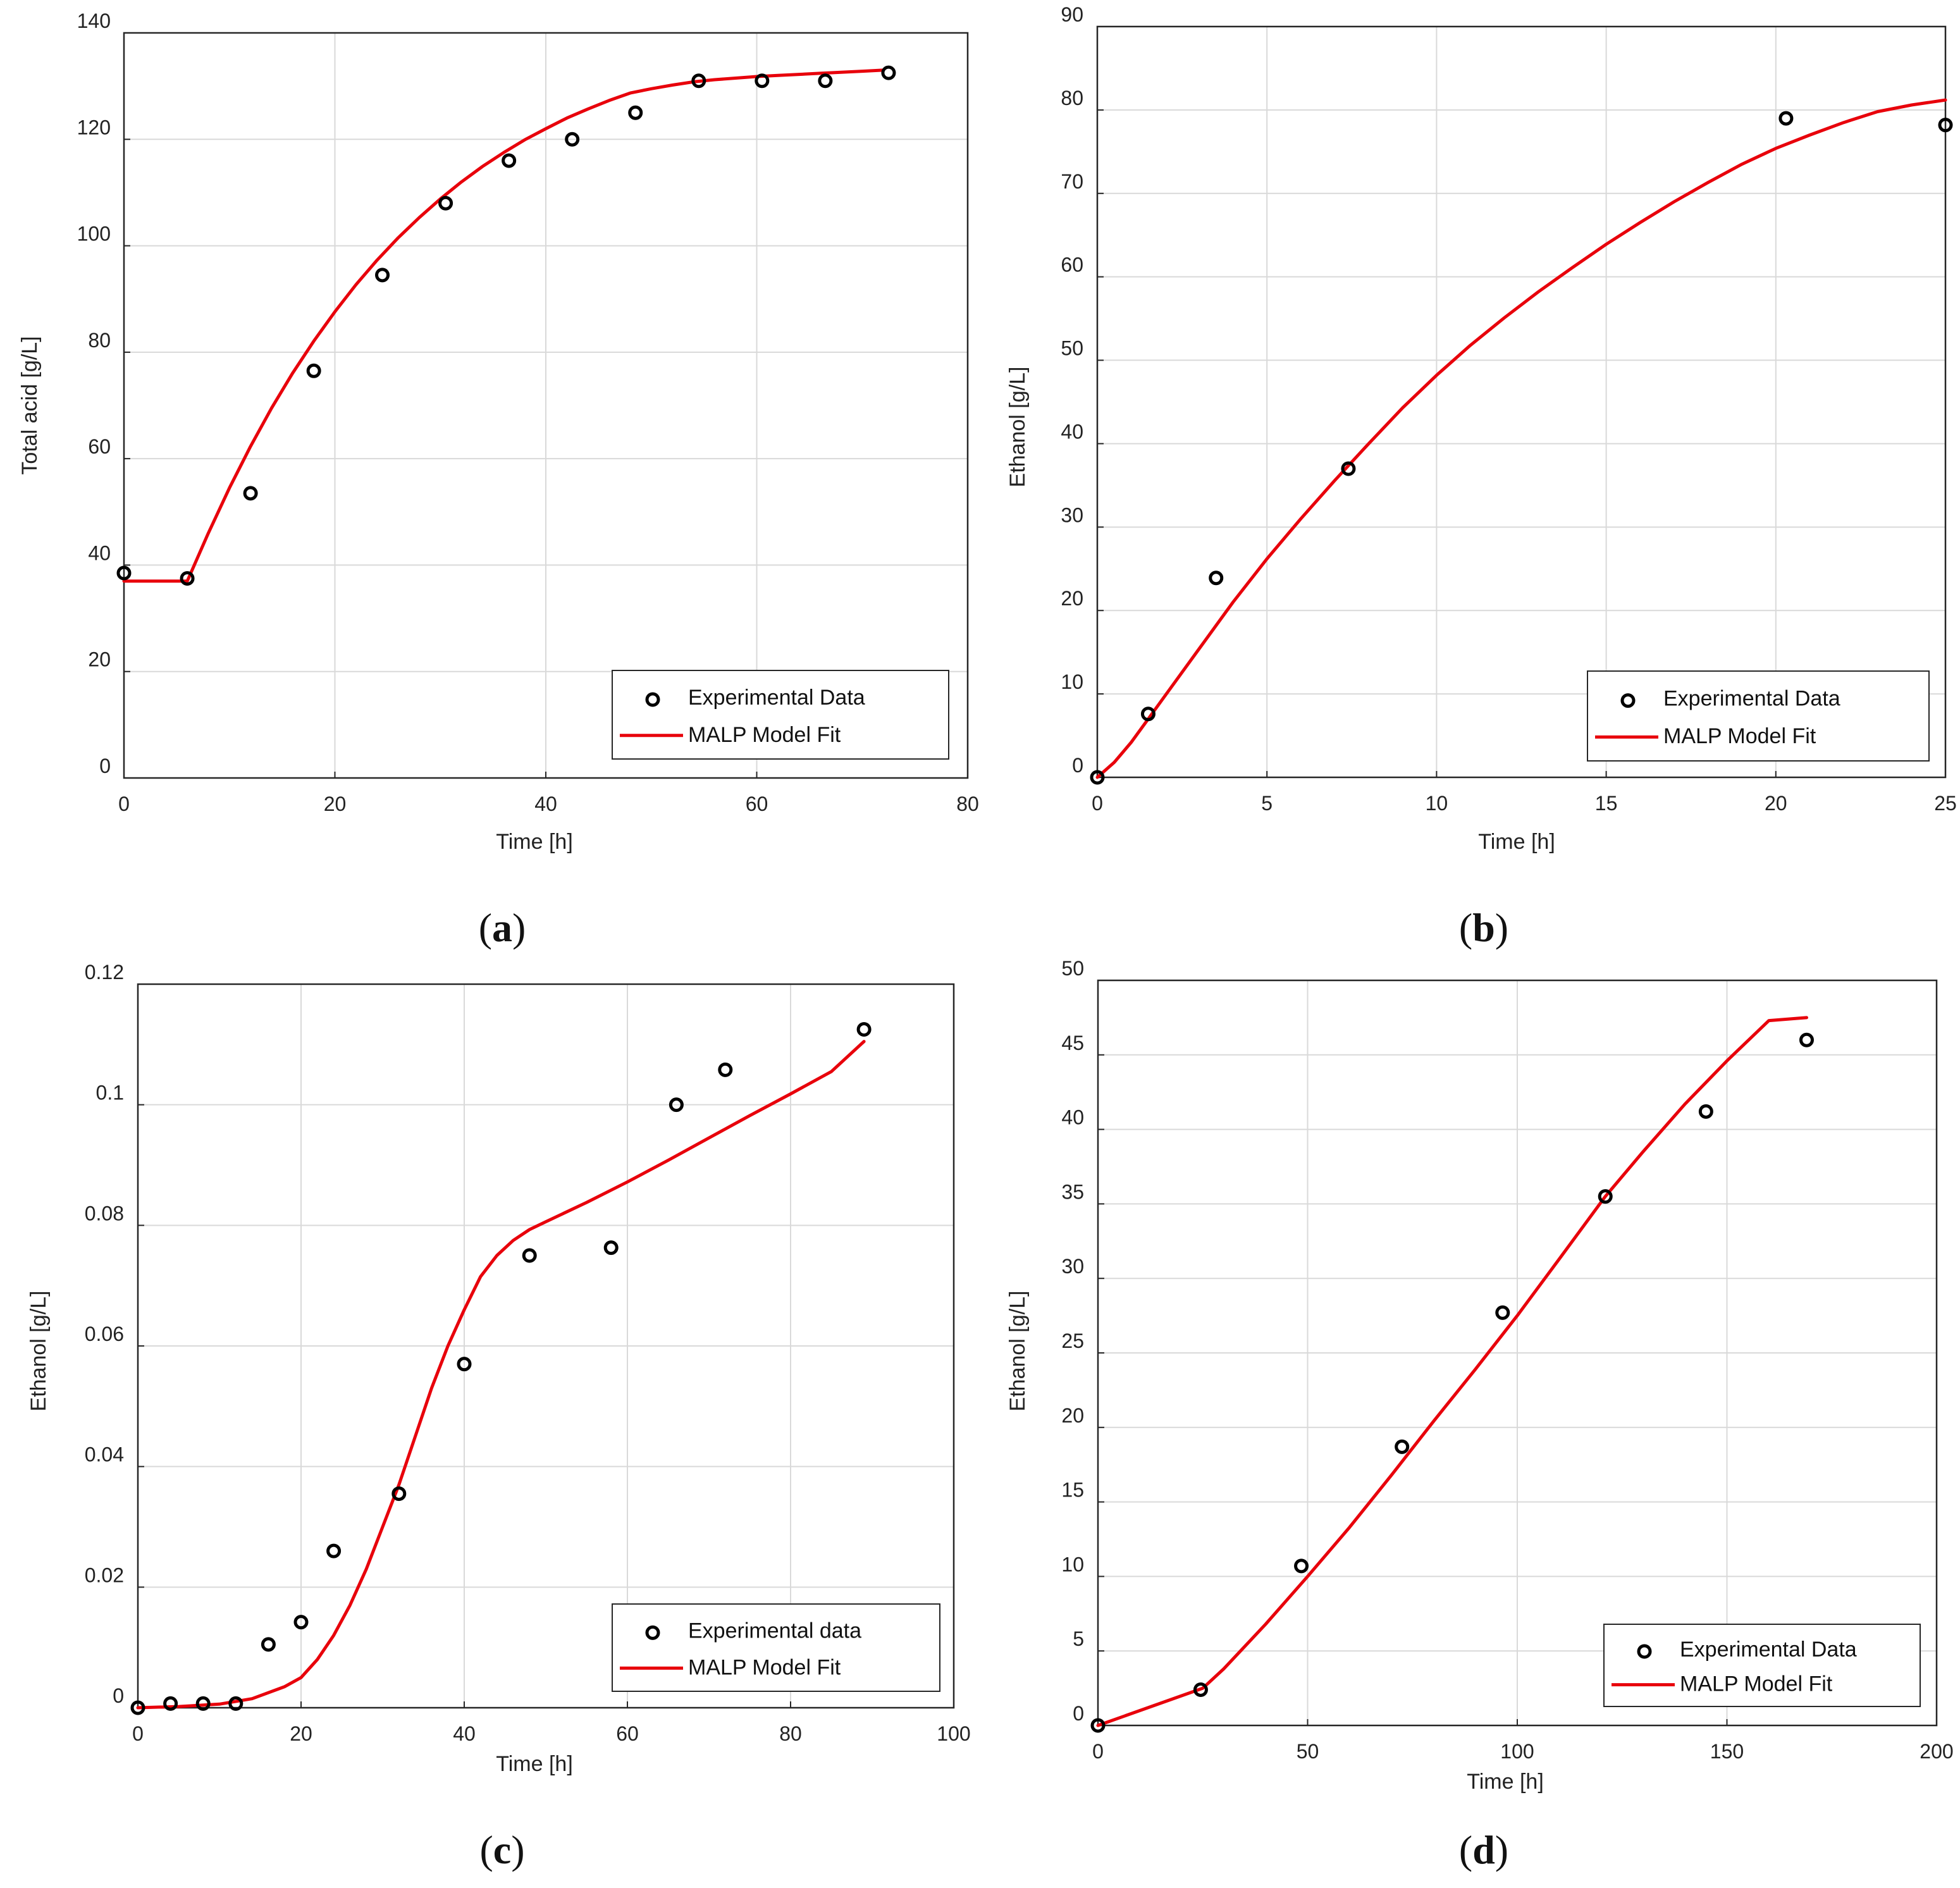  I want to click on y-tick-label: 120, so click(94, 127).